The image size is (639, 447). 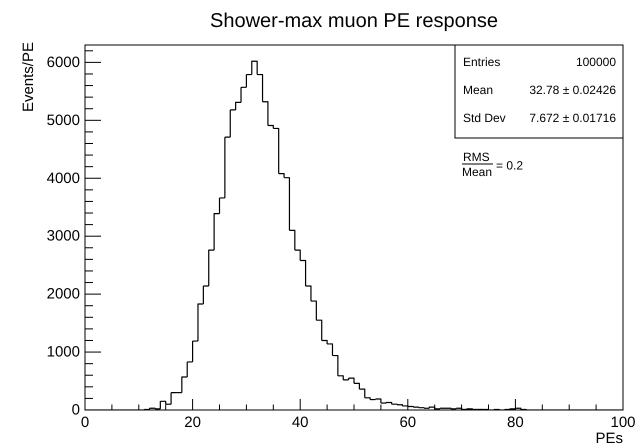 I want to click on y-tick-label: 3000, so click(x=63, y=236).